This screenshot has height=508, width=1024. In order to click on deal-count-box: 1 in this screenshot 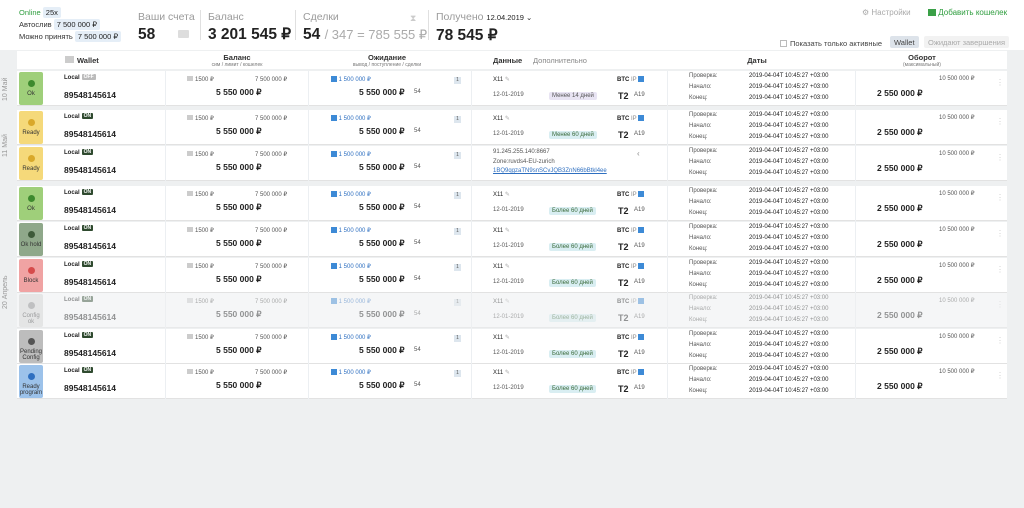, I will do `click(457, 373)`.